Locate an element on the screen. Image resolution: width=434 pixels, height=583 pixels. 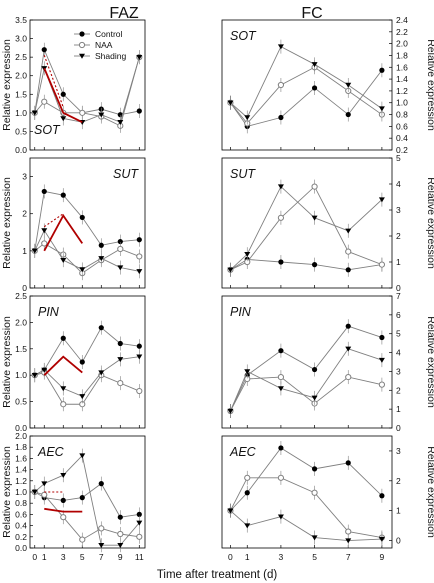
panel-faz-aec-xtick-label: 1 is located at coordinates (44, 557).